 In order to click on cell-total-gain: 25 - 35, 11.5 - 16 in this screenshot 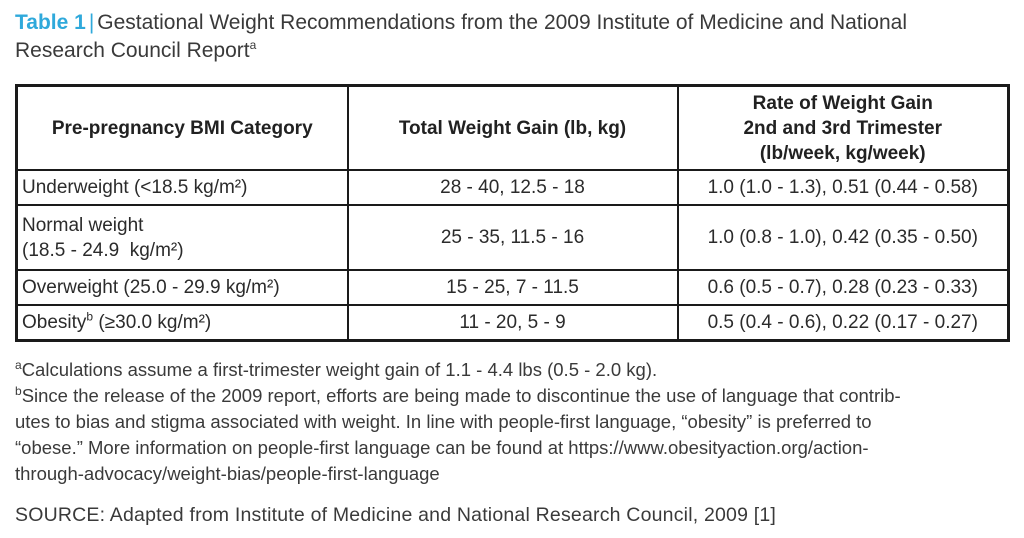, I will do `click(512, 237)`.